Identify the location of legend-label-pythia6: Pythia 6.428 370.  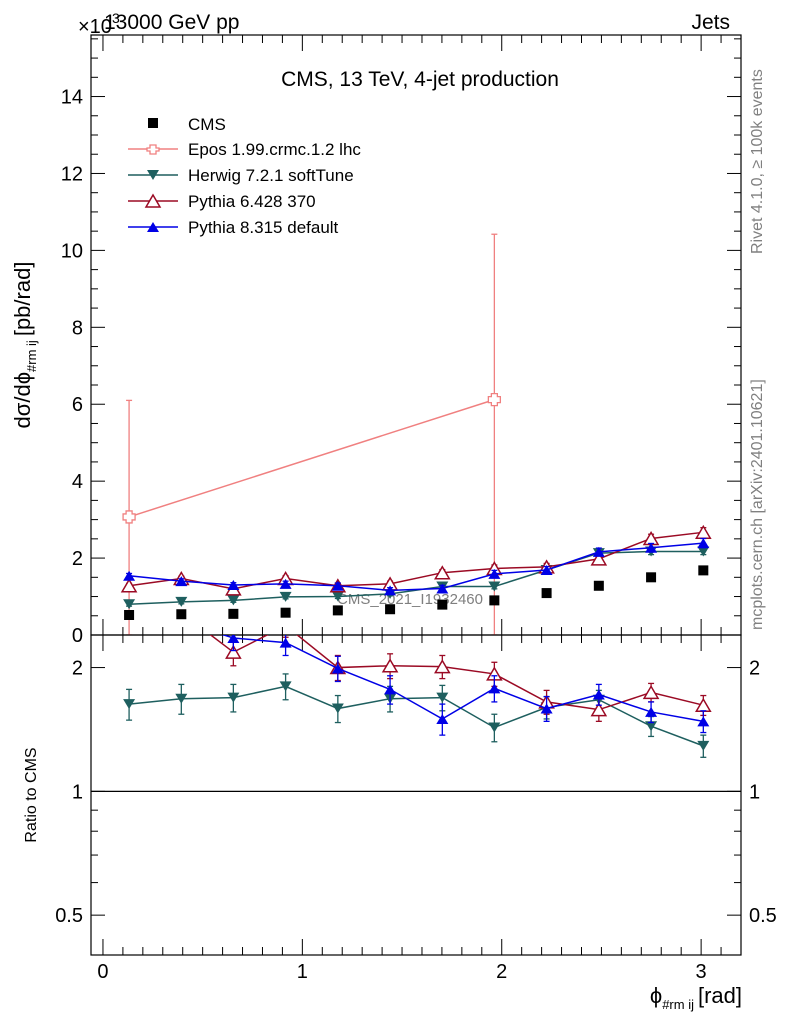
(252, 201).